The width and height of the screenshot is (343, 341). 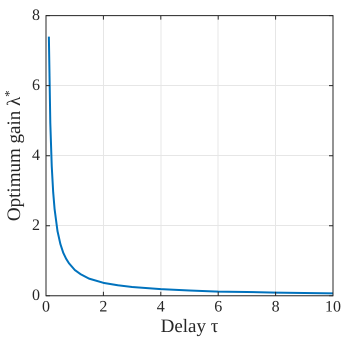 I want to click on y-tick-label: 2, so click(x=36, y=225).